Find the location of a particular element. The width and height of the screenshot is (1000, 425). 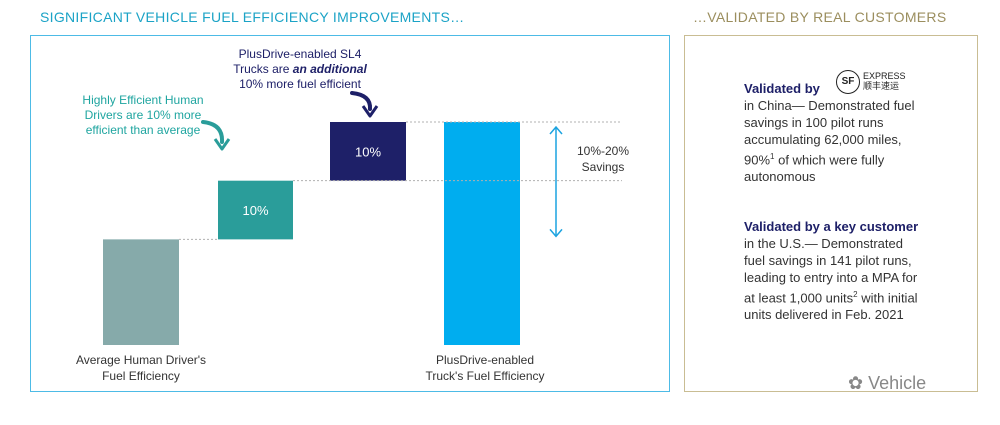

category-label-line: Average Human Driver's is located at coordinates (141, 360).